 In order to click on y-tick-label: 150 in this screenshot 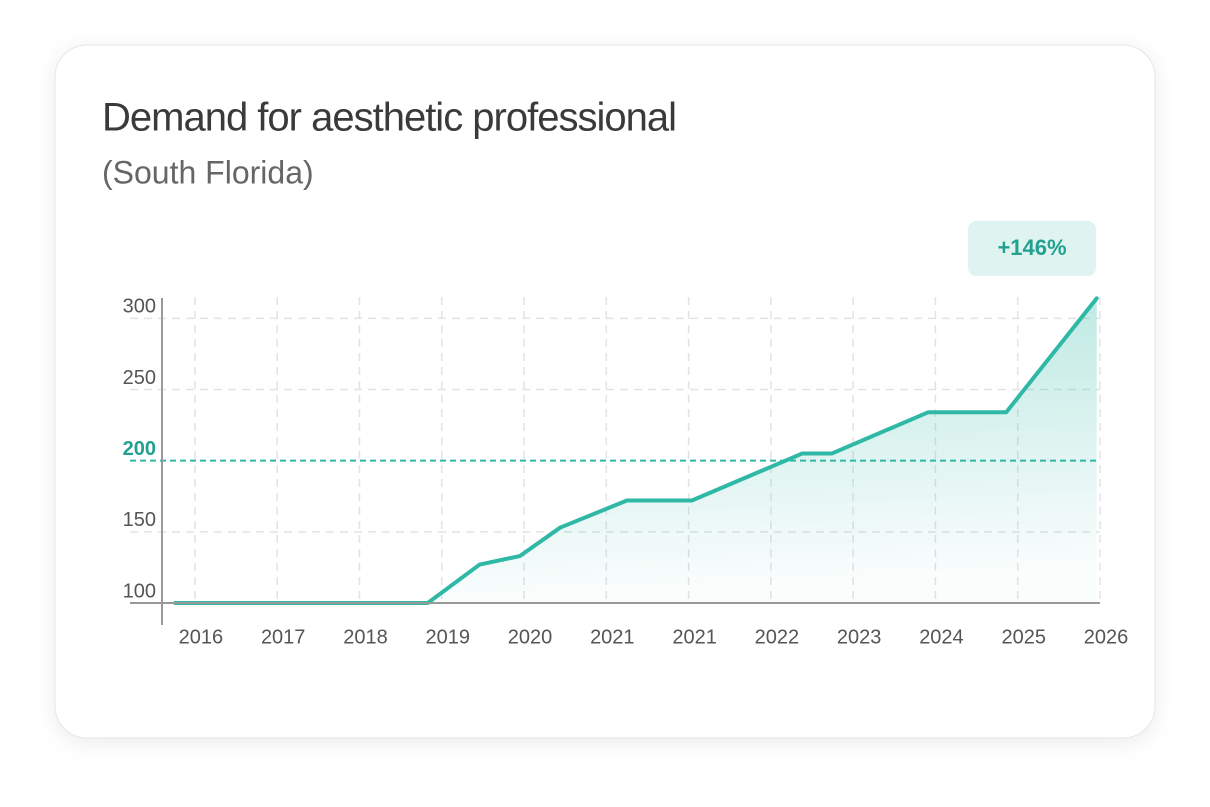, I will do `click(139, 520)`.